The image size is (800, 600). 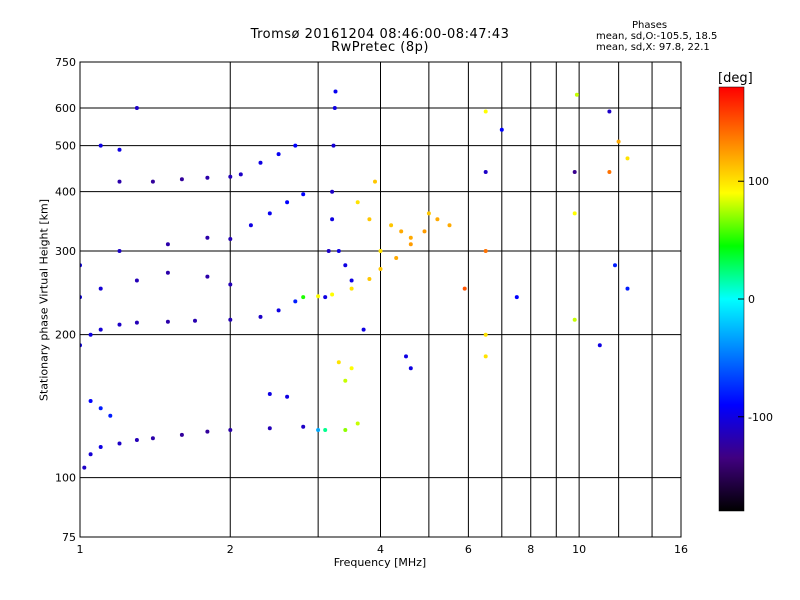 I want to click on colorbar-tick-label: 0, so click(x=751, y=299).